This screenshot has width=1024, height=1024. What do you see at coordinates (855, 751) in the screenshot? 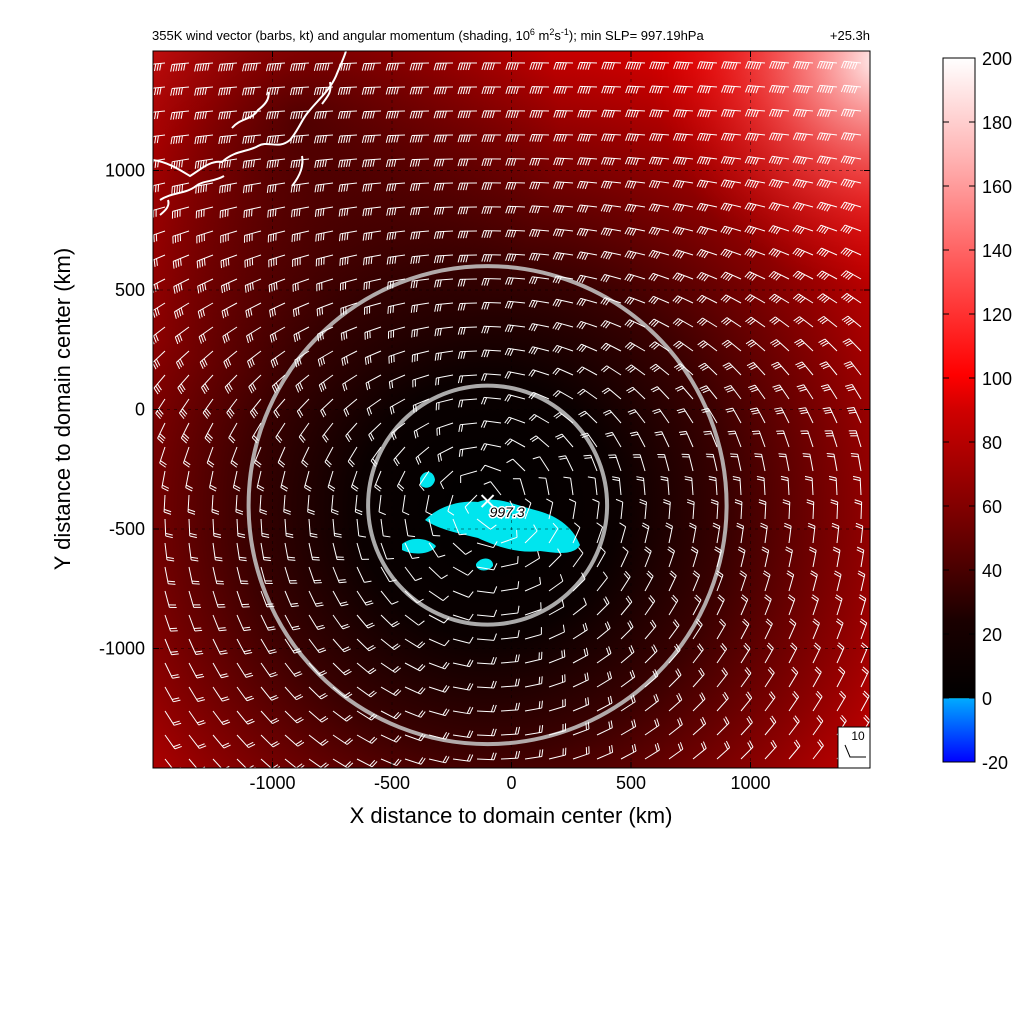
I see `barb-legend-glyph` at bounding box center [855, 751].